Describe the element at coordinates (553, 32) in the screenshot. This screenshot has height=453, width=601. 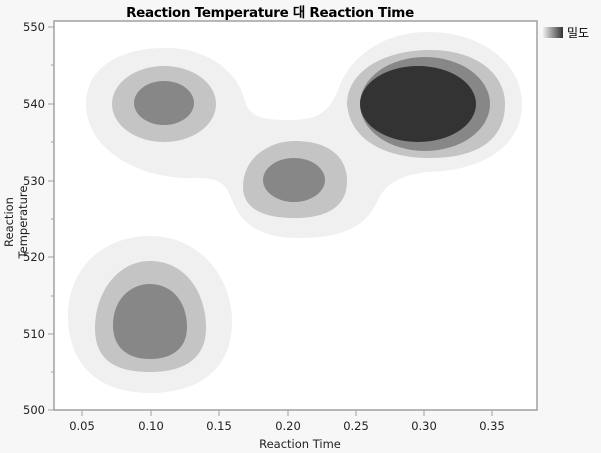
I see `density-gradient-swatch` at that location.